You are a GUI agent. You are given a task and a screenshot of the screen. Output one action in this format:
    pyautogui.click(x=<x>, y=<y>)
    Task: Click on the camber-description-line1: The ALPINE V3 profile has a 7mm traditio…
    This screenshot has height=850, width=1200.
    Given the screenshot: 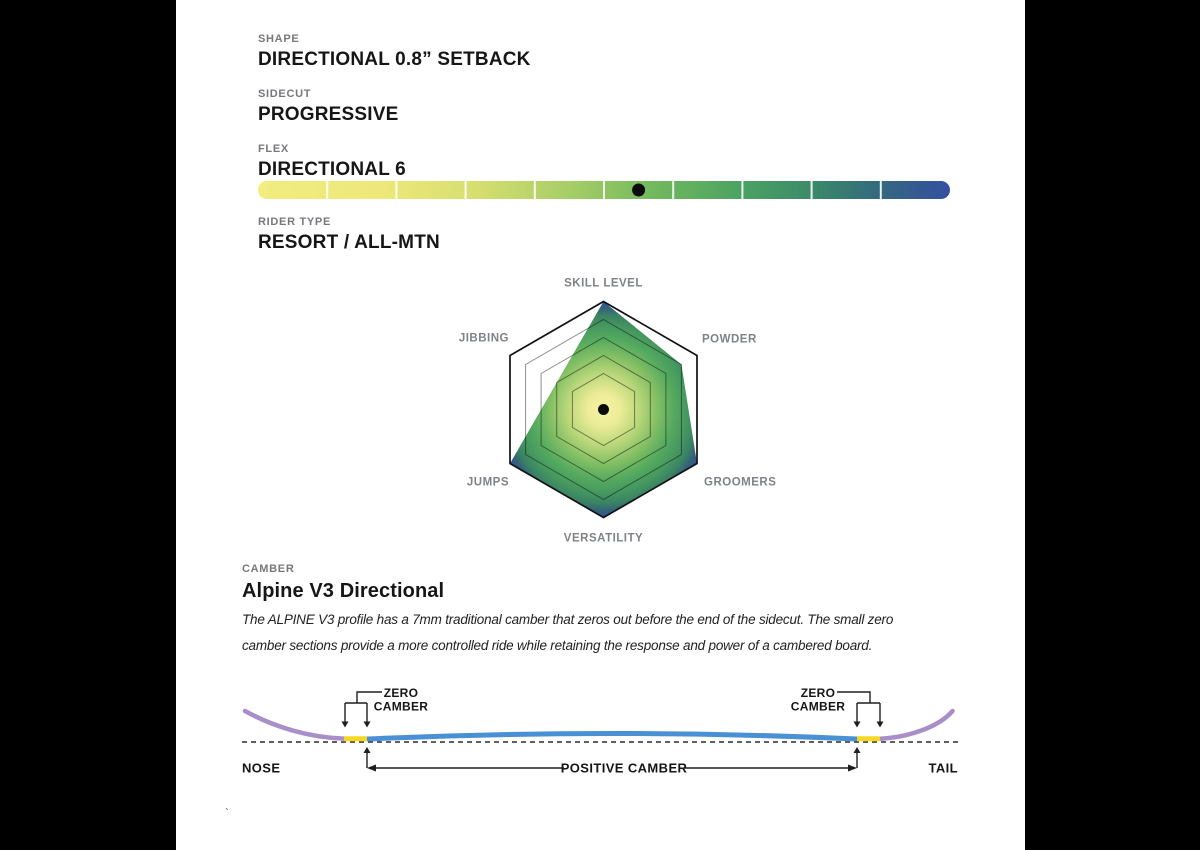 What is the action you would take?
    pyautogui.click(x=568, y=619)
    